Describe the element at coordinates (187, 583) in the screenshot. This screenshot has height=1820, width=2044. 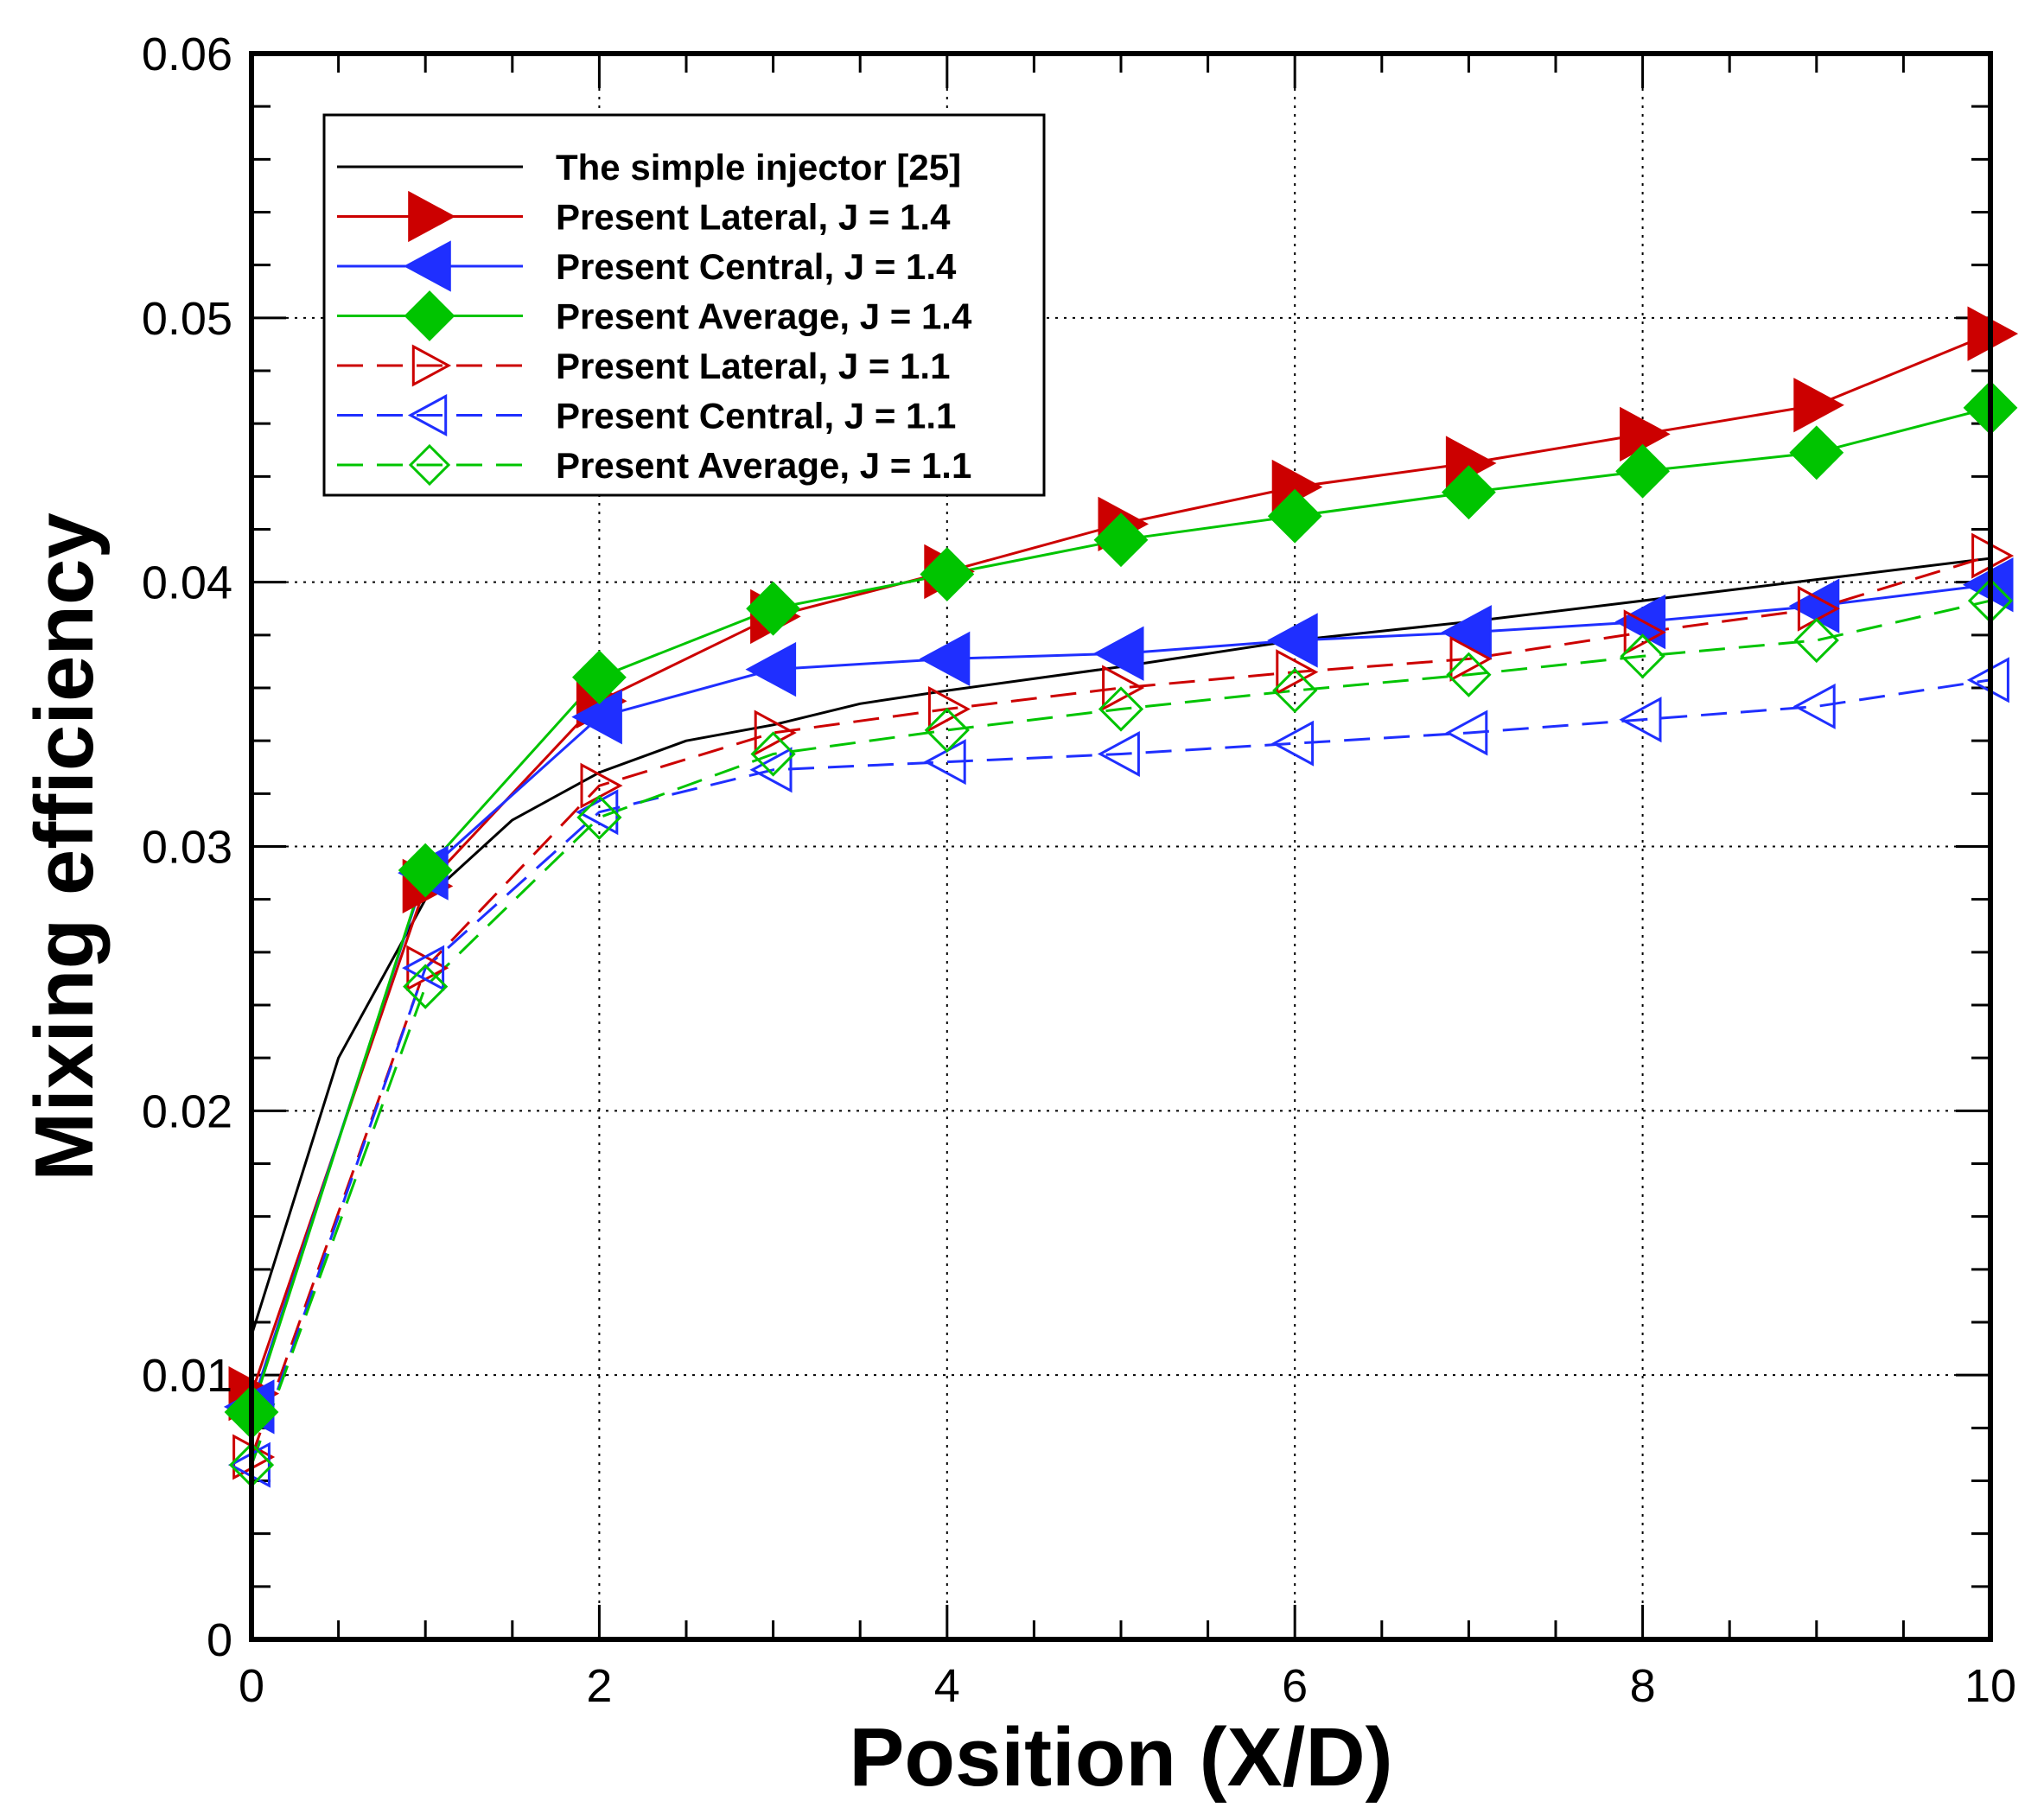
I see `y-tick-label: 0.04` at that location.